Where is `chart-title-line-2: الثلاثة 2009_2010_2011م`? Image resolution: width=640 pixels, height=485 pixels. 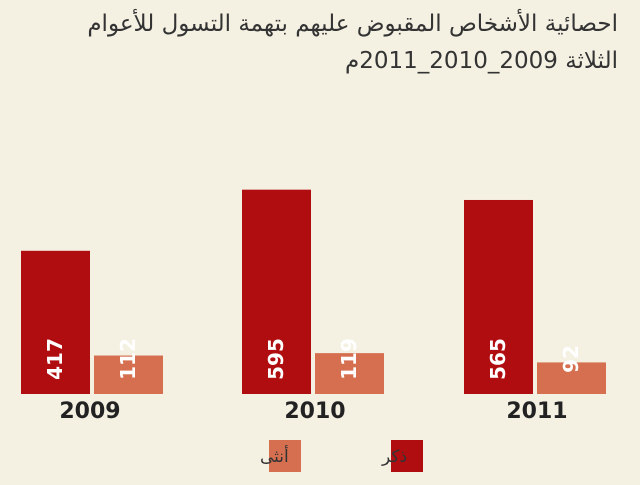 chart-title-line-2: الثلاثة 2009_2010_2011م is located at coordinates (481, 61).